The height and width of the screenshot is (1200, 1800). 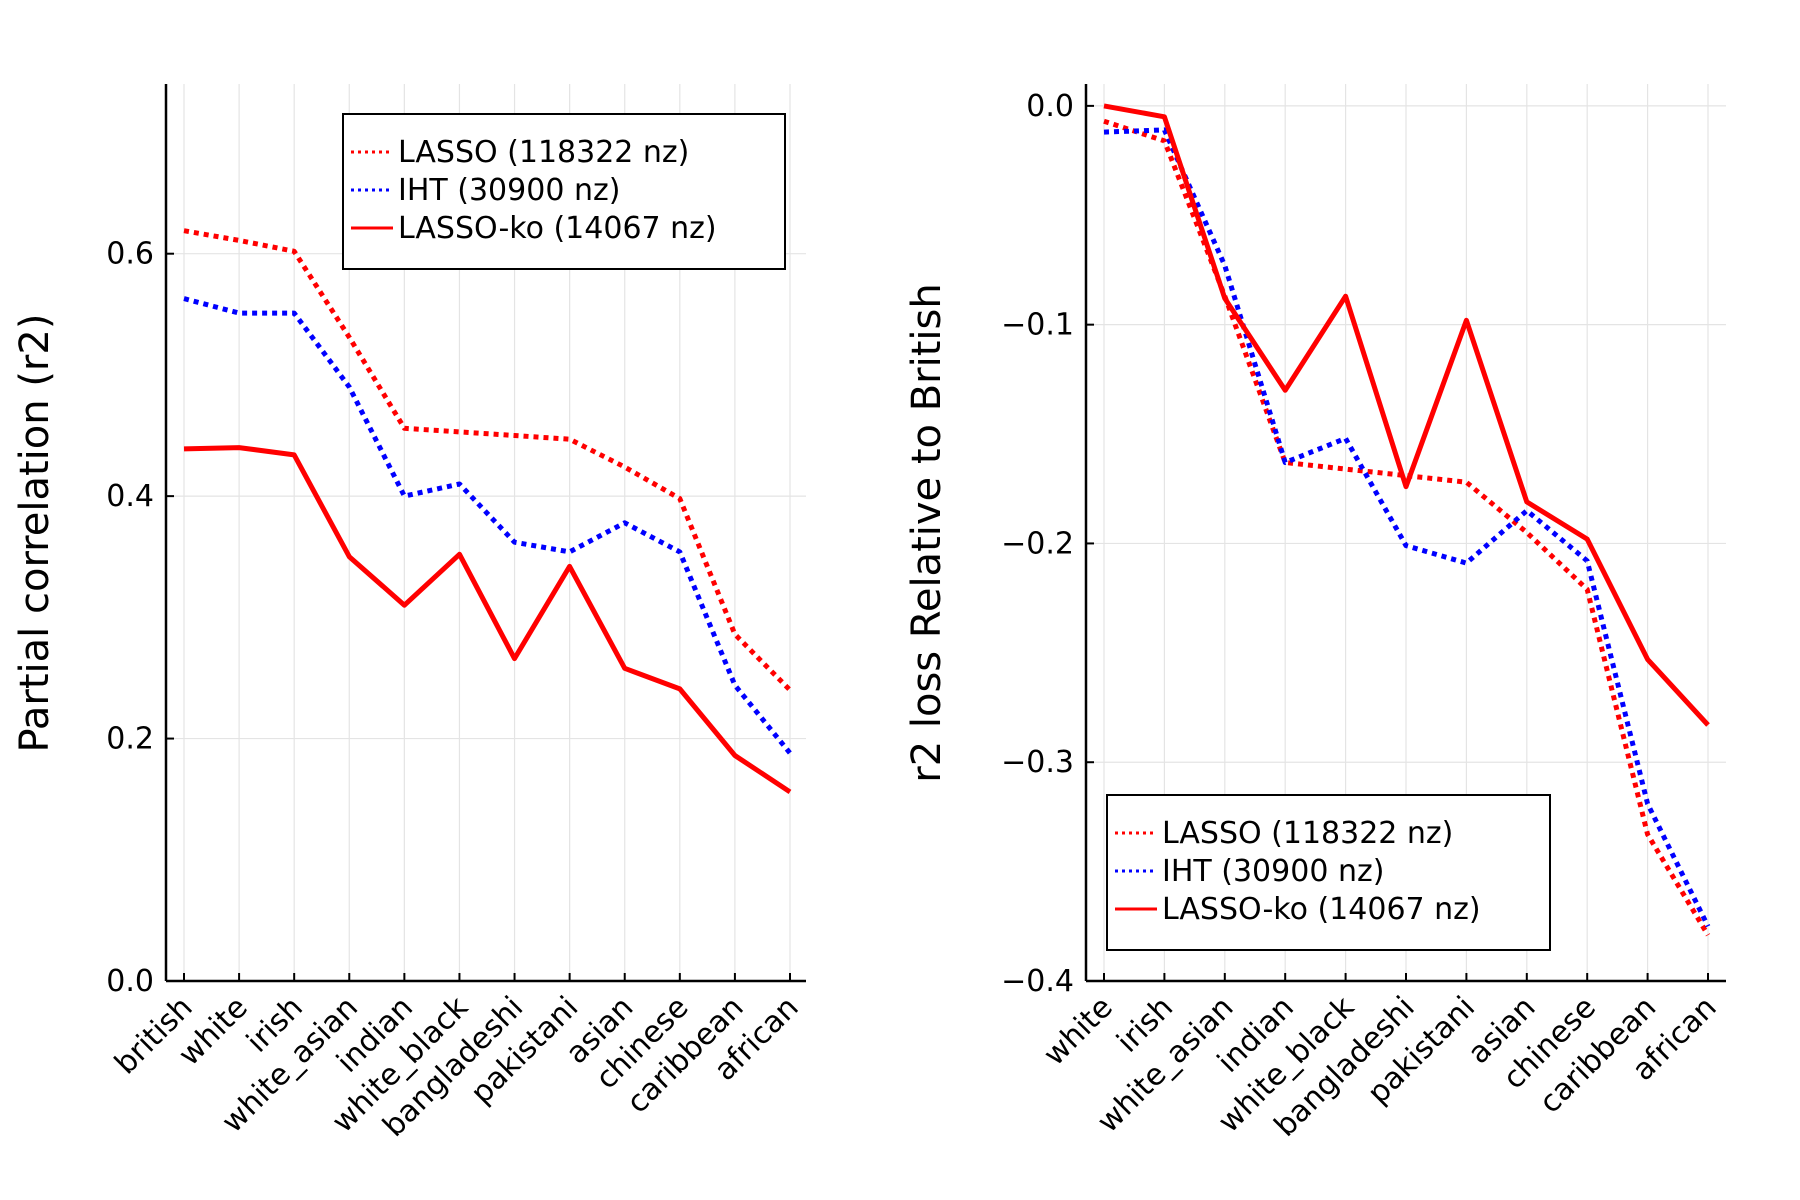 What do you see at coordinates (35, 533) in the screenshot?
I see `y-axis-title: Partial correlation (r2)` at bounding box center [35, 533].